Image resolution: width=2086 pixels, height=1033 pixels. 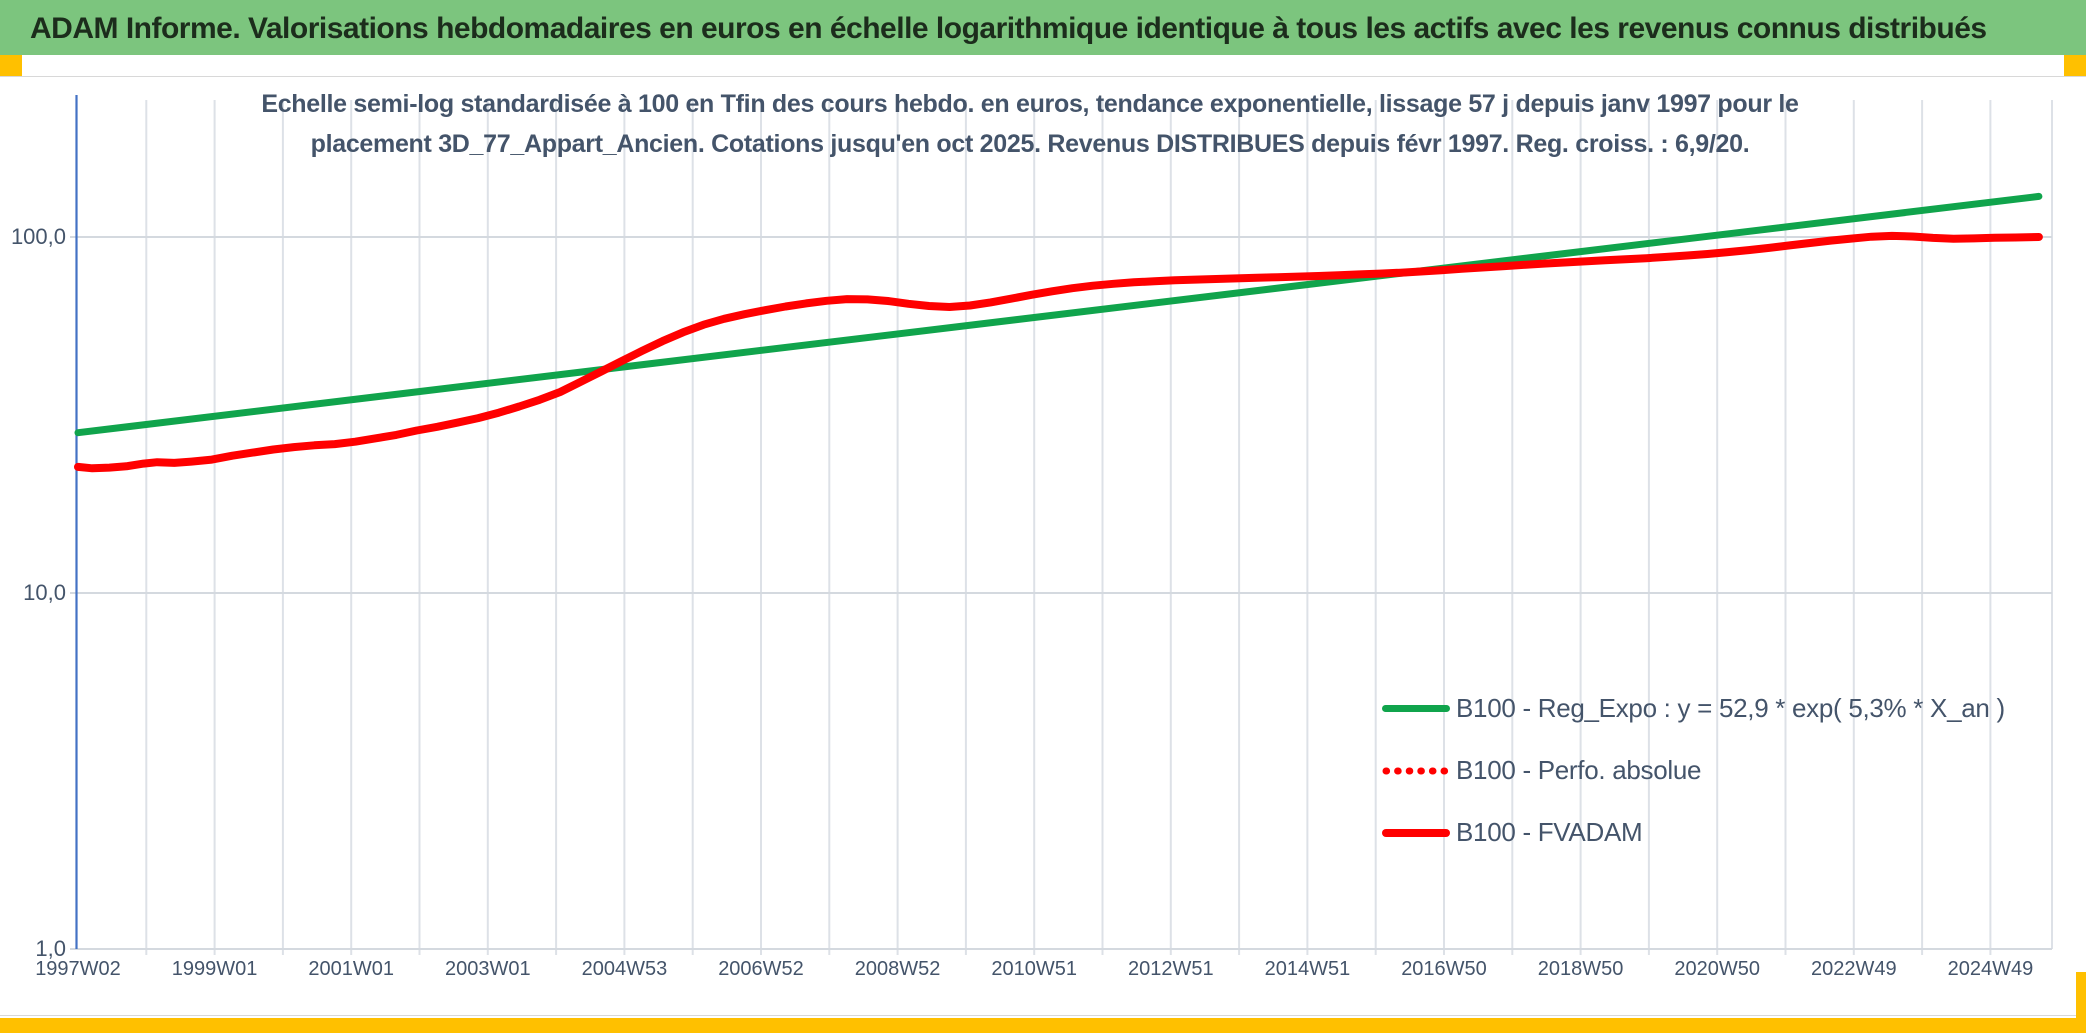 What do you see at coordinates (78, 969) in the screenshot?
I see `x-axis-tick-label: 1997W02` at bounding box center [78, 969].